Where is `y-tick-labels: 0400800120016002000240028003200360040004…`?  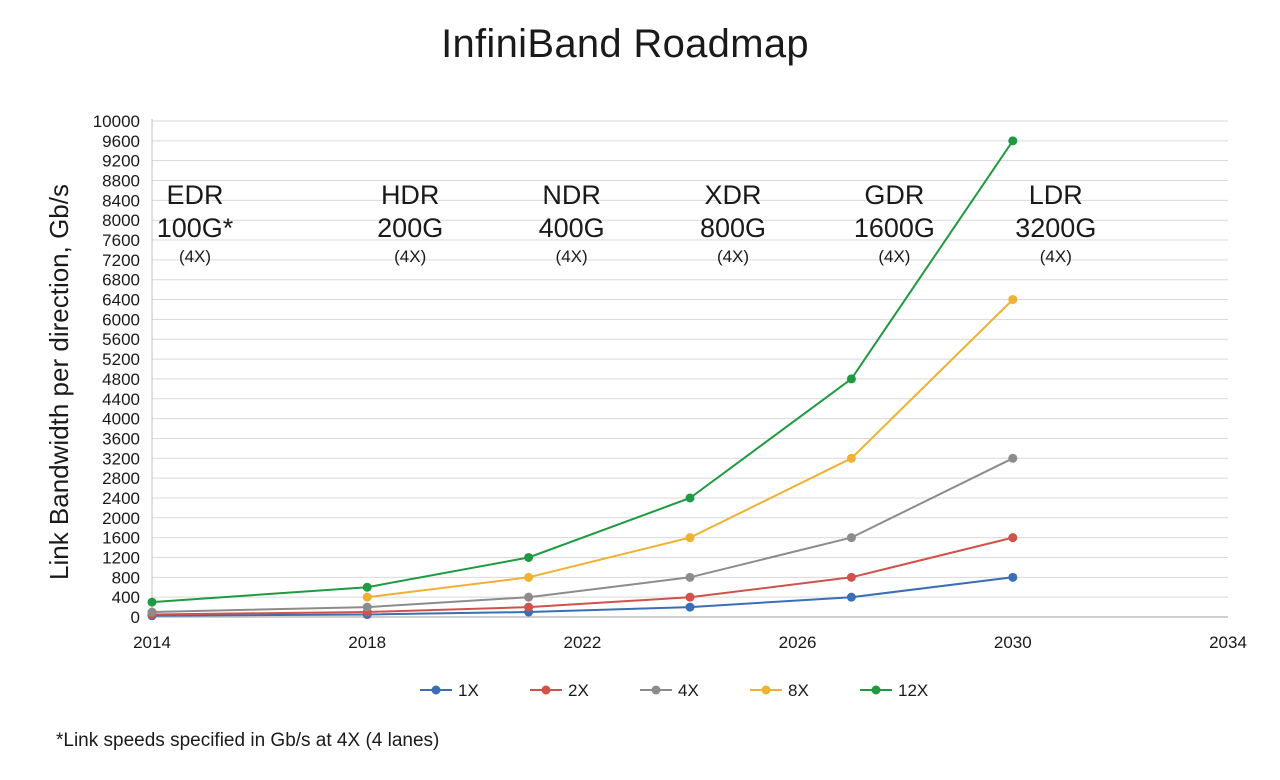 y-tick-labels: 0400800120016002000240028003200360040004… is located at coordinates (116, 369).